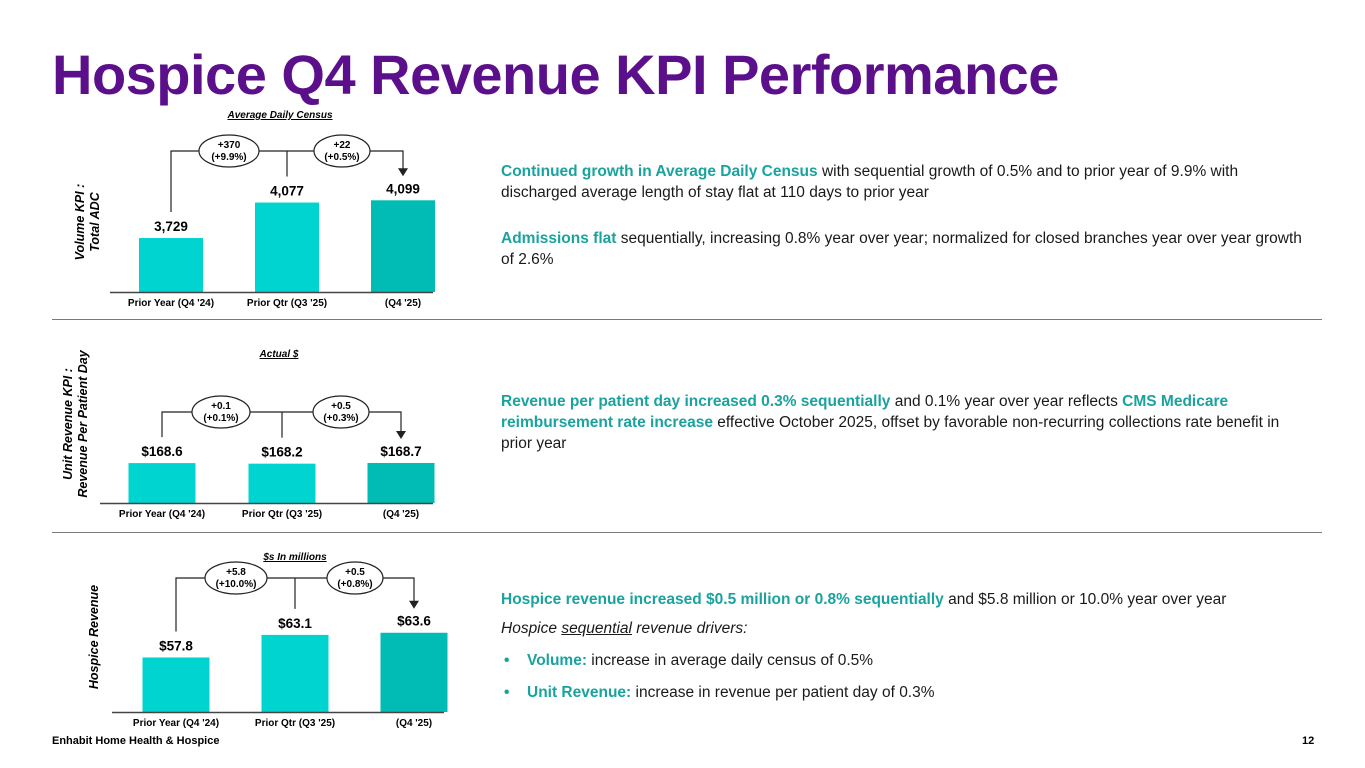 This screenshot has width=1365, height=768. I want to click on change-percent: (+9.9%), so click(228, 157).